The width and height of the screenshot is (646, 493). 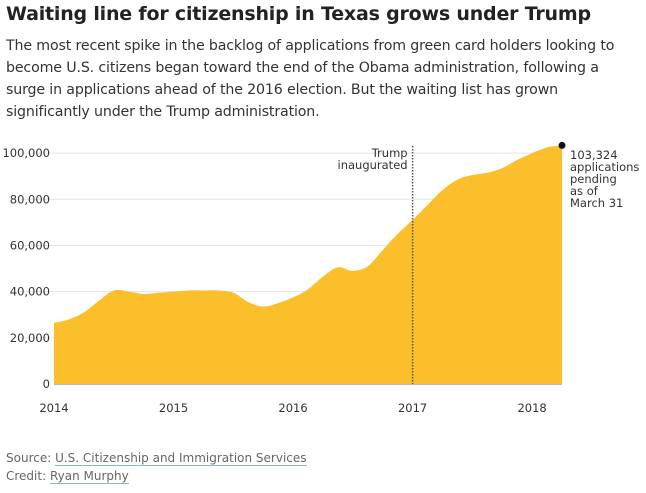 What do you see at coordinates (30, 245) in the screenshot?
I see `y-tick-label: 60,000` at bounding box center [30, 245].